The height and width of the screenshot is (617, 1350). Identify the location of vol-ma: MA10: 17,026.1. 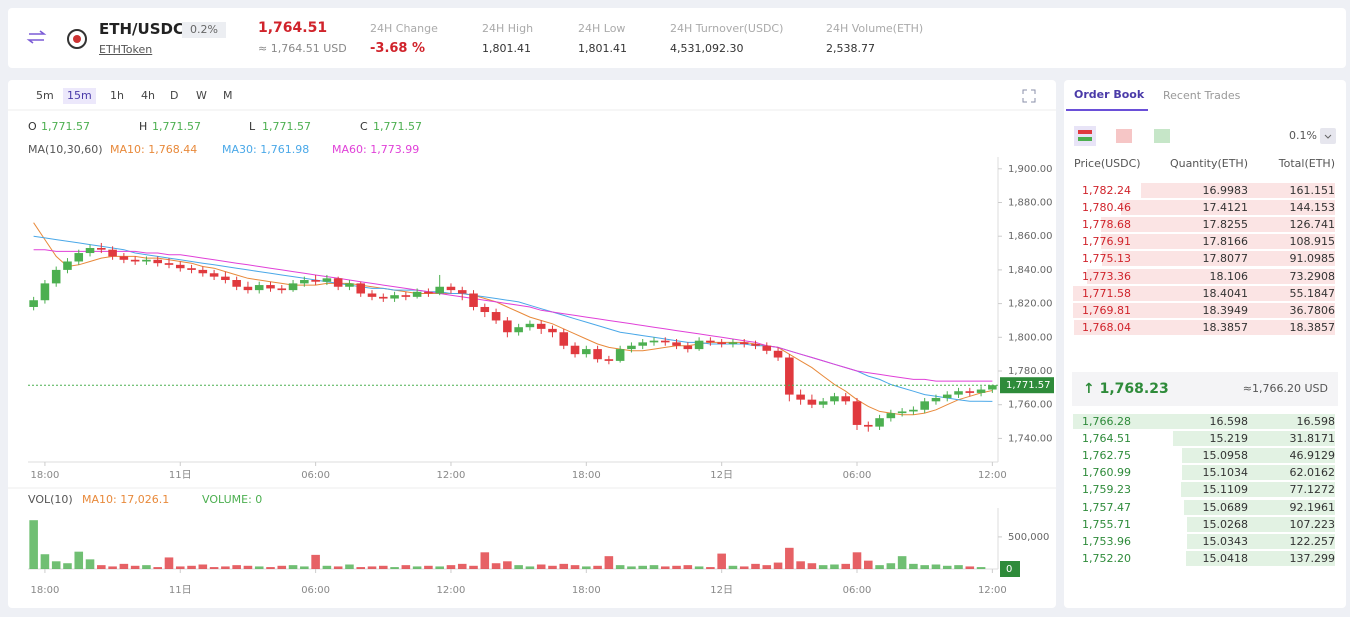
(126, 499).